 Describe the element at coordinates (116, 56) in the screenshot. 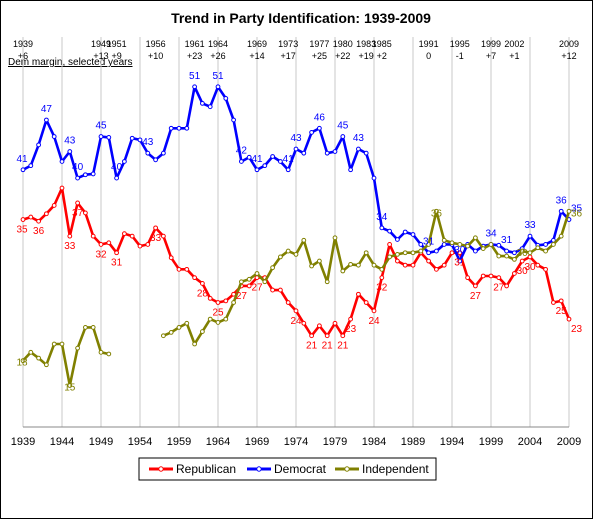

I see `margin-value-label: +9` at that location.